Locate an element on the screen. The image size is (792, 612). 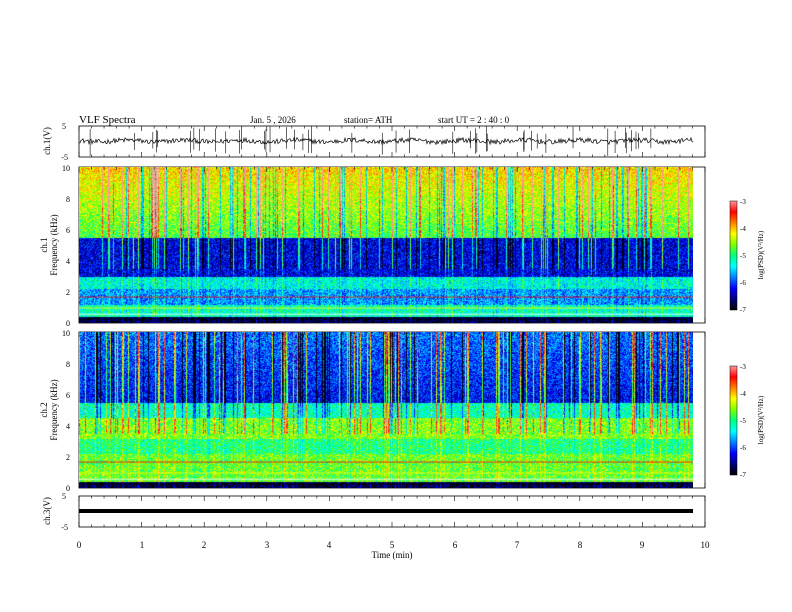
time-axis: 0 1 2 3 4 5 6 7 8 9 10 Time (min) is located at coordinates (393, 550).